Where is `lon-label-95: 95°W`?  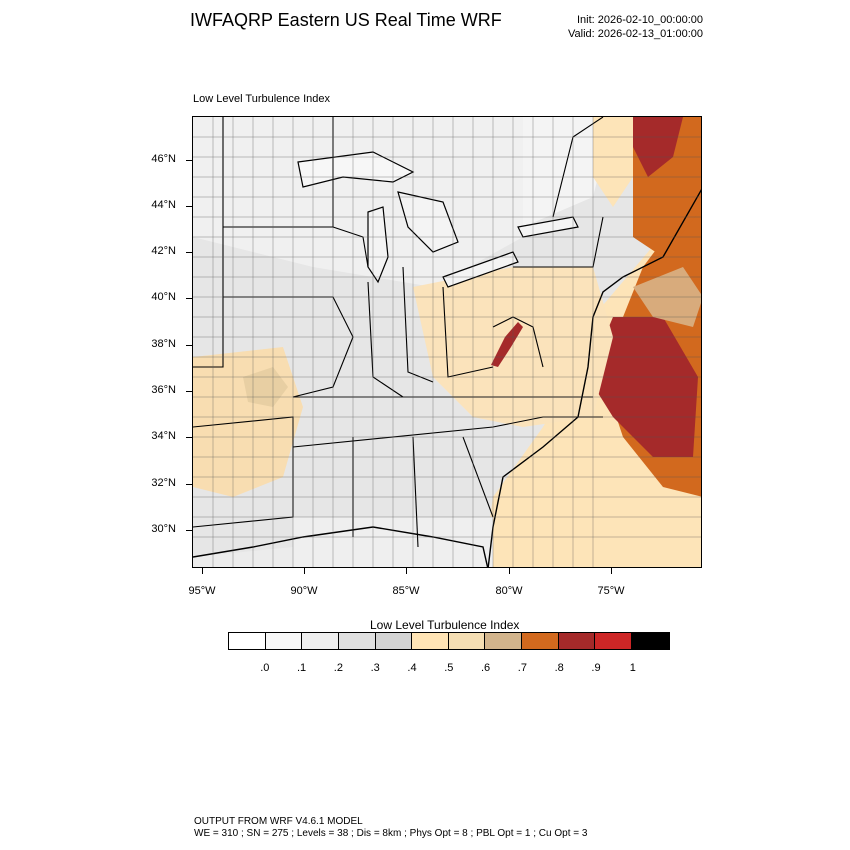
lon-label-95: 95°W is located at coordinates (202, 591).